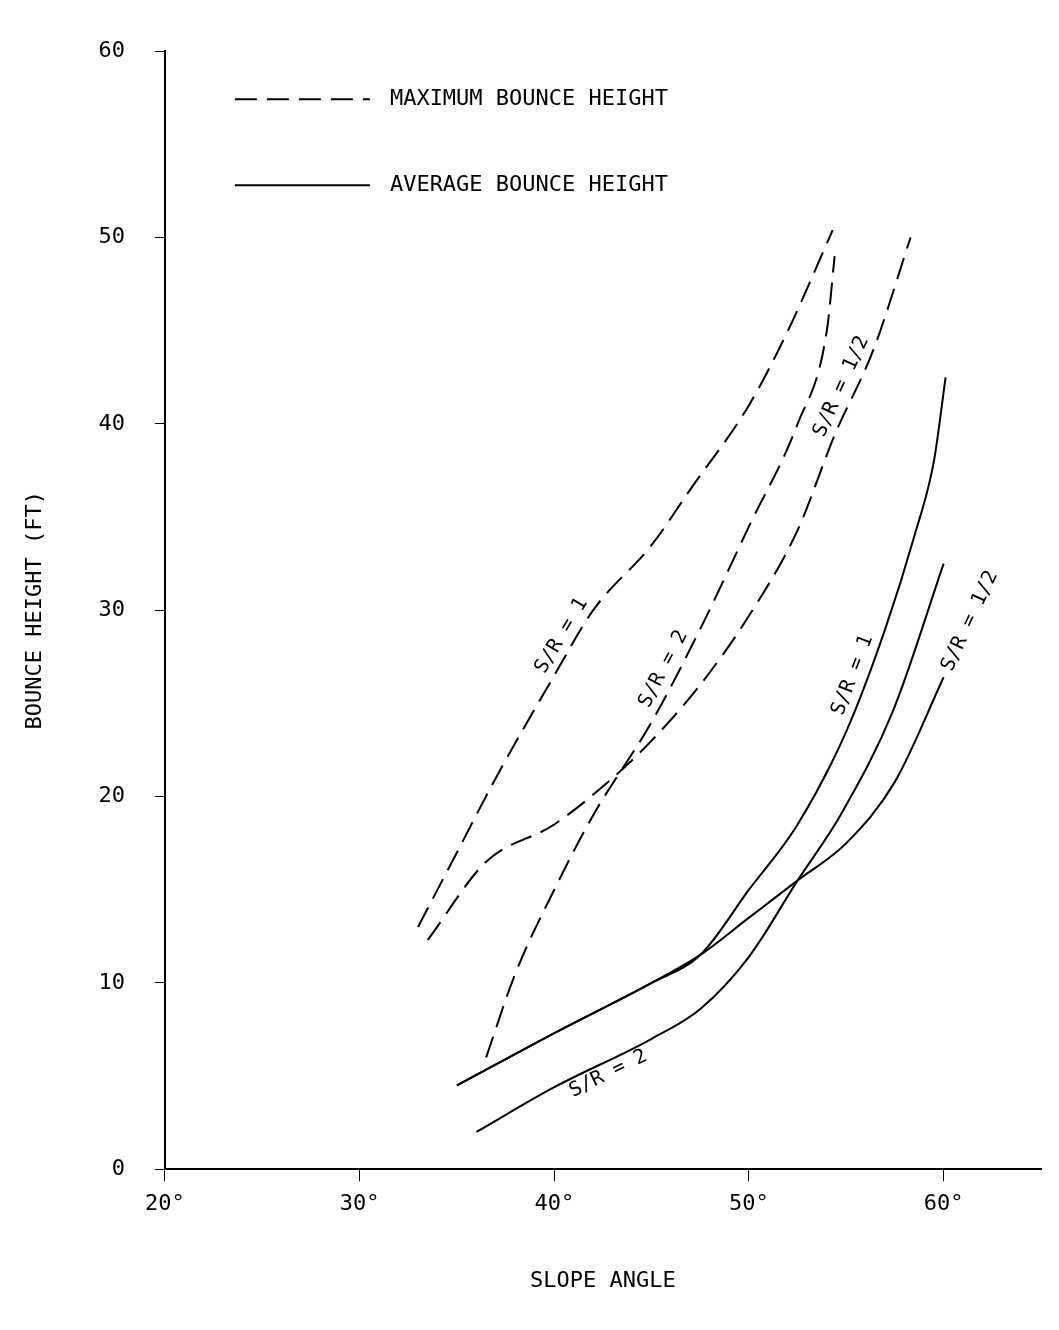 This screenshot has height=1330, width=1059. I want to click on x-tick-label: 20°, so click(165, 1203).